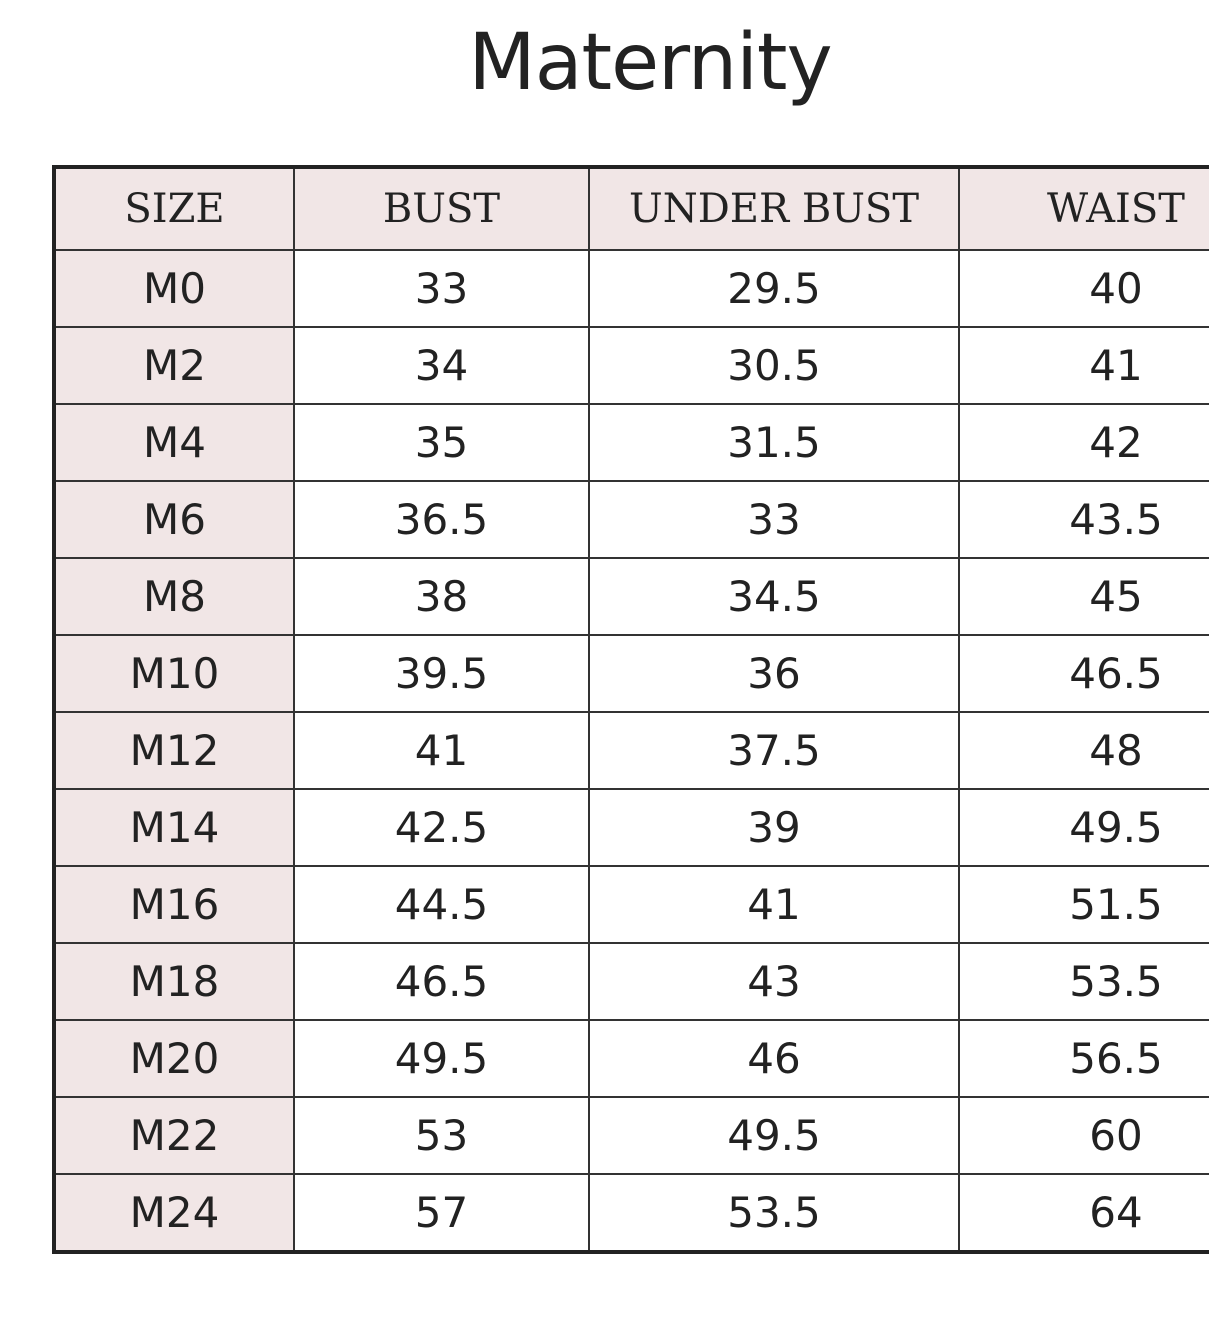 The height and width of the screenshot is (1321, 1209). I want to click on value-cell: 56.5, so click(1083, 1058).